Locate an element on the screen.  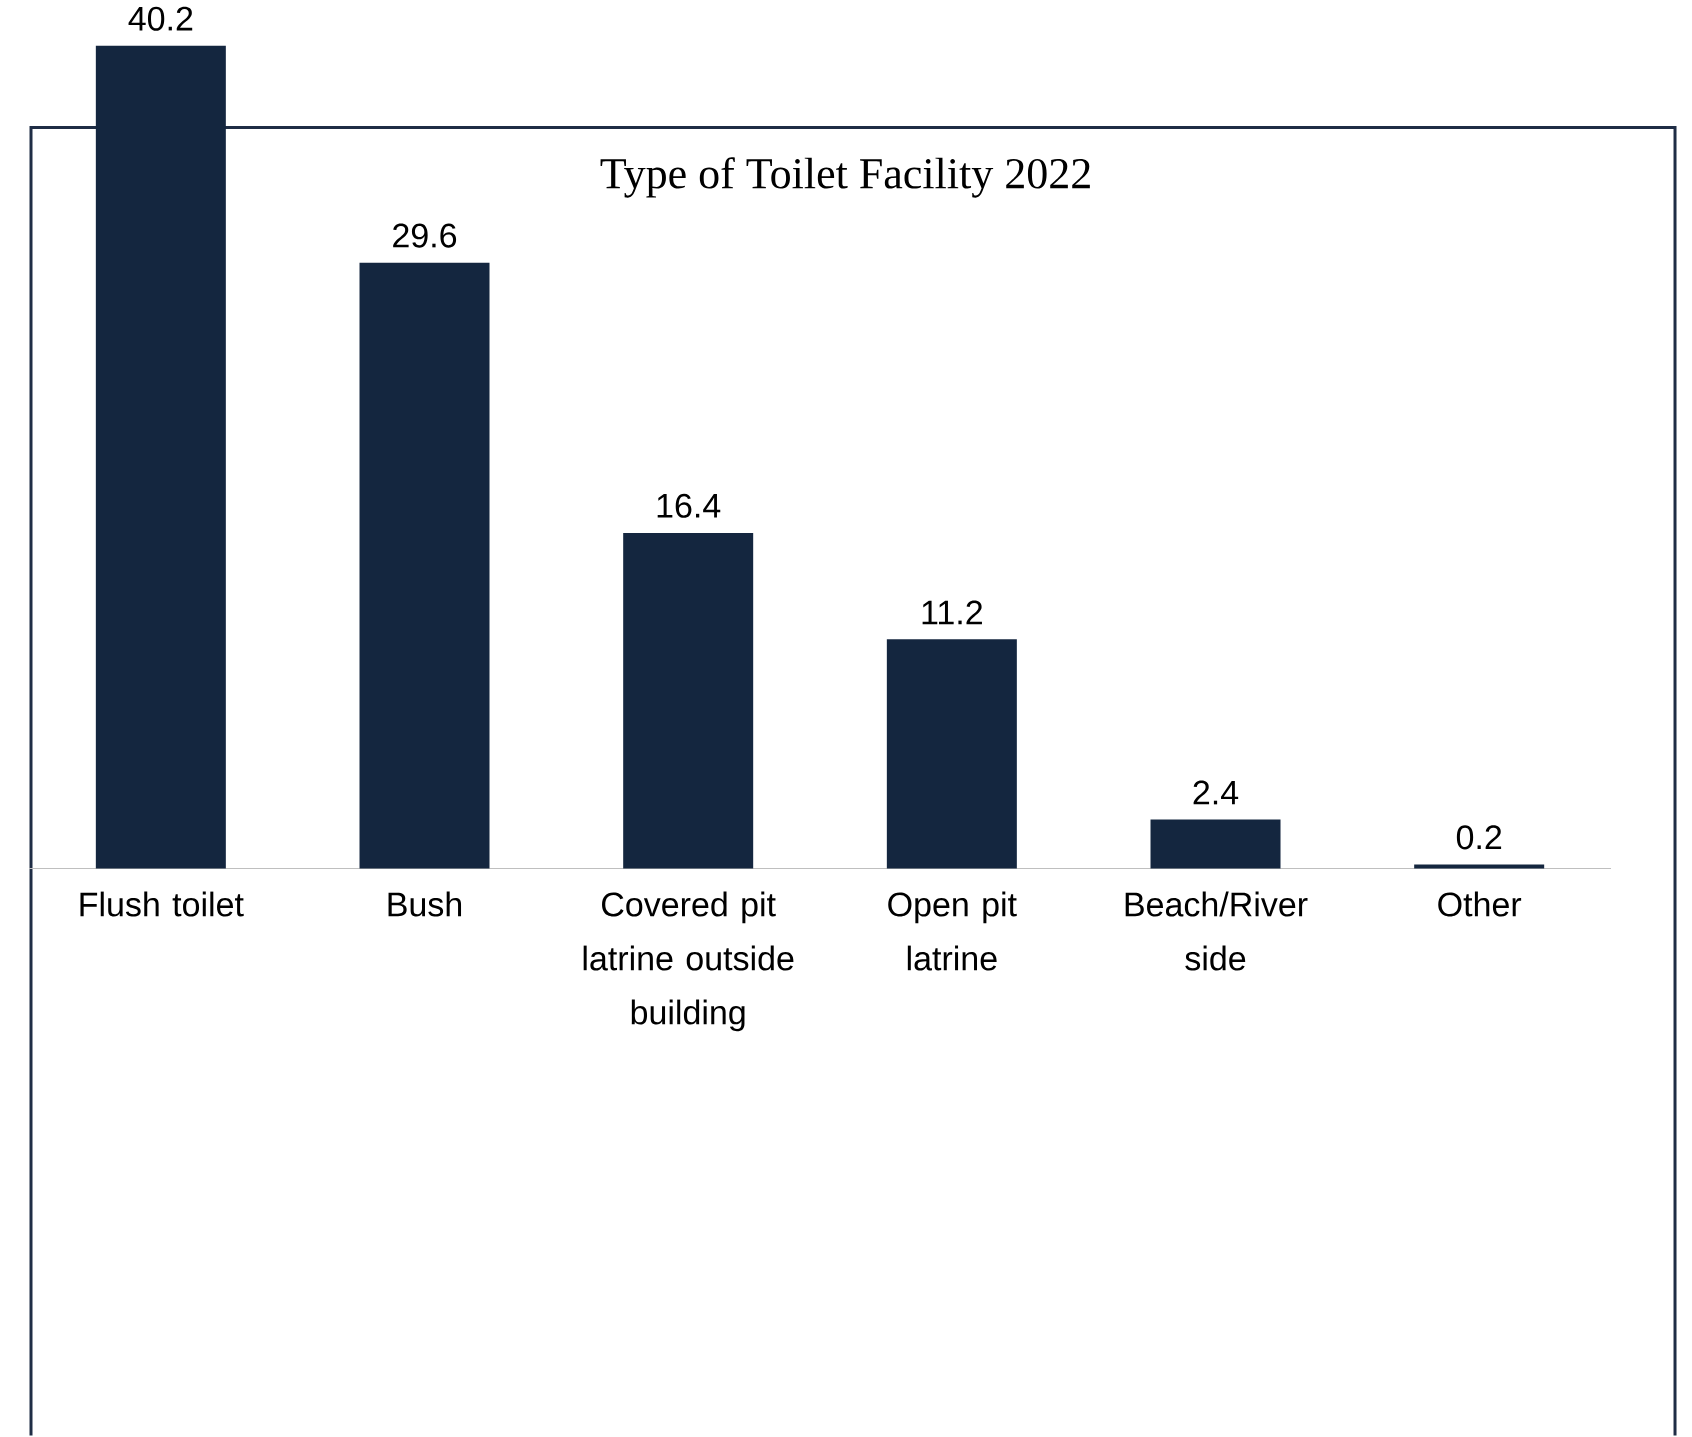
data-label: 11.2 is located at coordinates (952, 612).